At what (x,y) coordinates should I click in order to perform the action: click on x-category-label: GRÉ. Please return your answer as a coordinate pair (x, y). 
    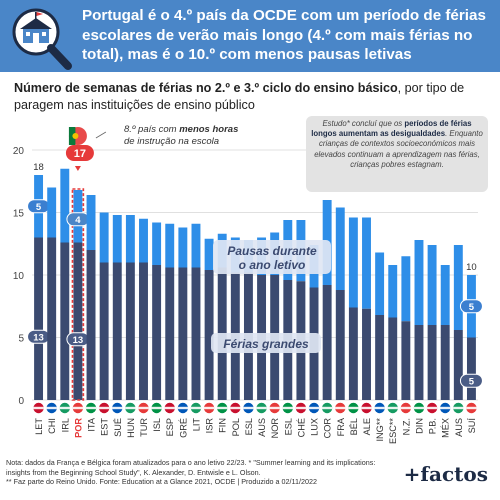
    Looking at the image, I should click on (183, 428).